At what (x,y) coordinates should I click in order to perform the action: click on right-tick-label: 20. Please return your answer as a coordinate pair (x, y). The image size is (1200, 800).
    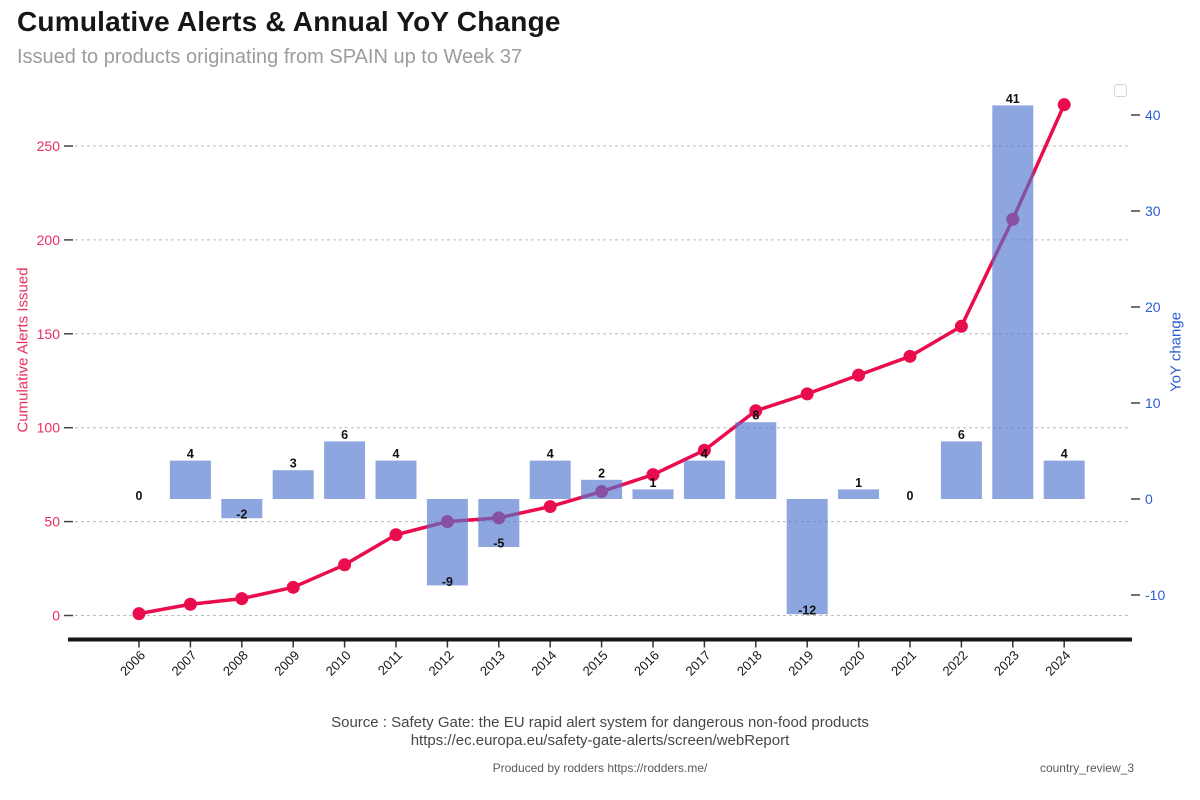
    Looking at the image, I should click on (1153, 307).